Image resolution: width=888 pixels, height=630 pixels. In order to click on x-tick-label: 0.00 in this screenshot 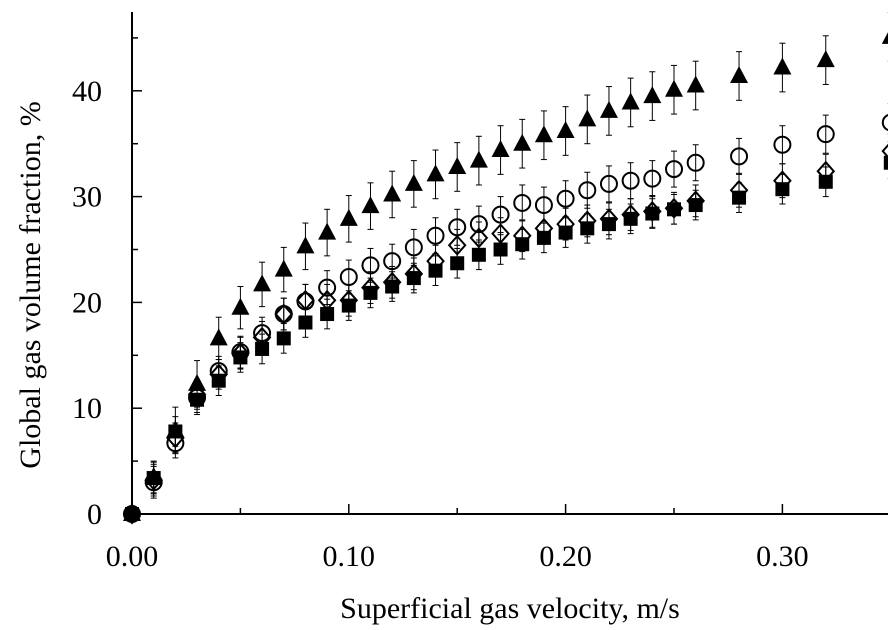, I will do `click(132, 556)`.